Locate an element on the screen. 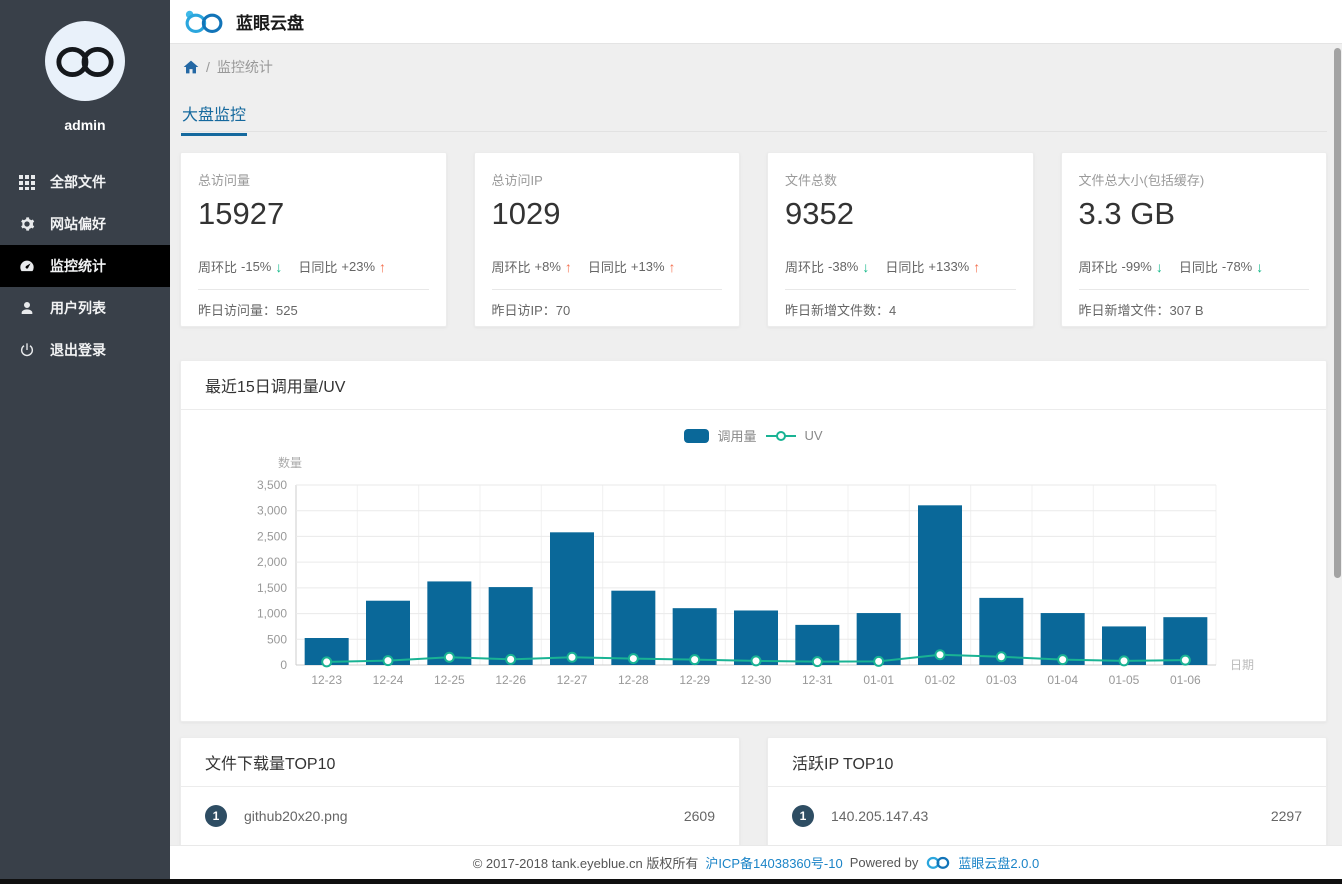 The image size is (1342, 884). app-header: 蓝眼云盘 is located at coordinates (756, 22).